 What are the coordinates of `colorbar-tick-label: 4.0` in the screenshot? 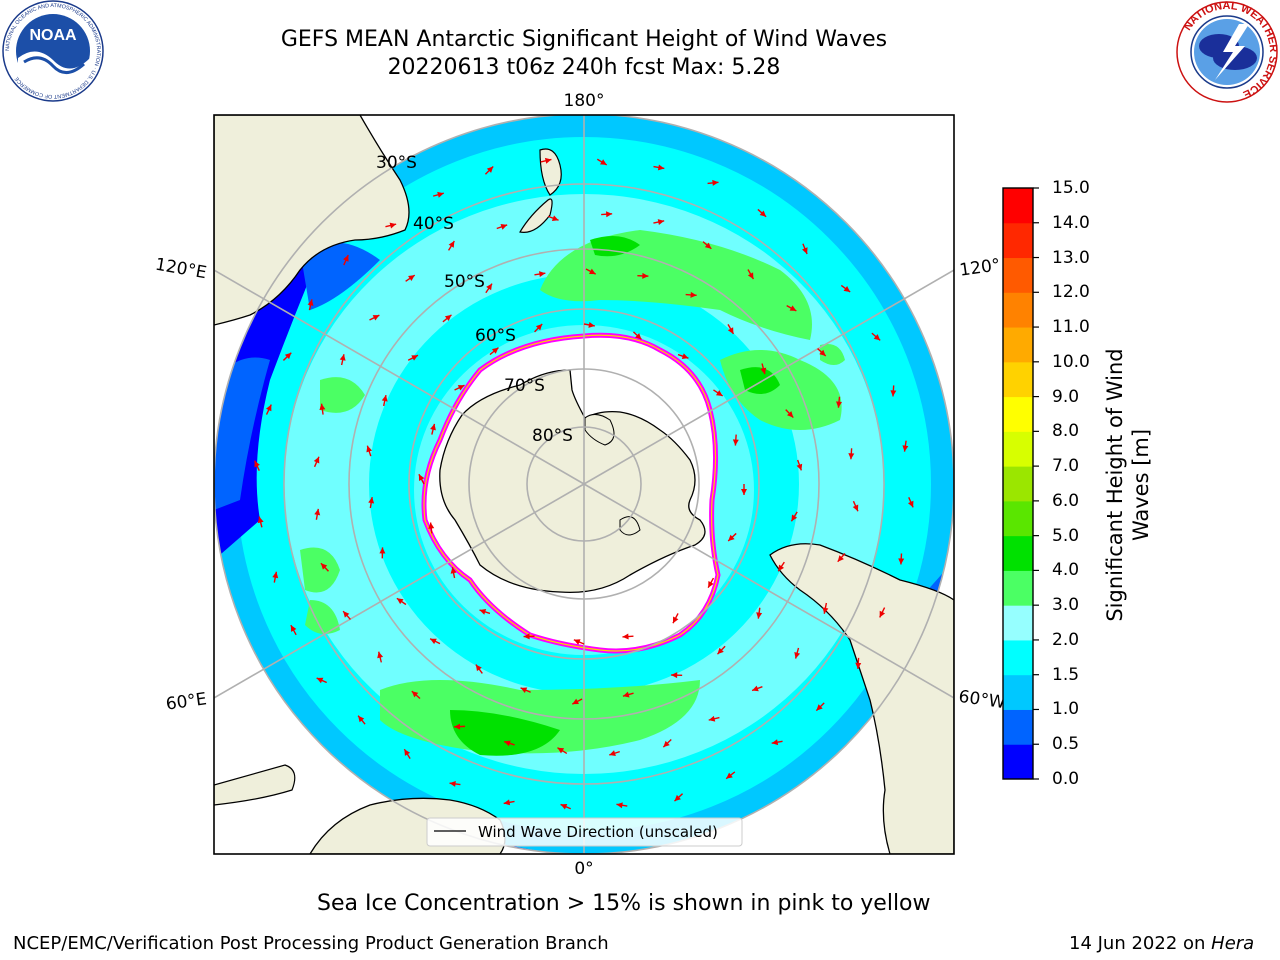 It's located at (1066, 570).